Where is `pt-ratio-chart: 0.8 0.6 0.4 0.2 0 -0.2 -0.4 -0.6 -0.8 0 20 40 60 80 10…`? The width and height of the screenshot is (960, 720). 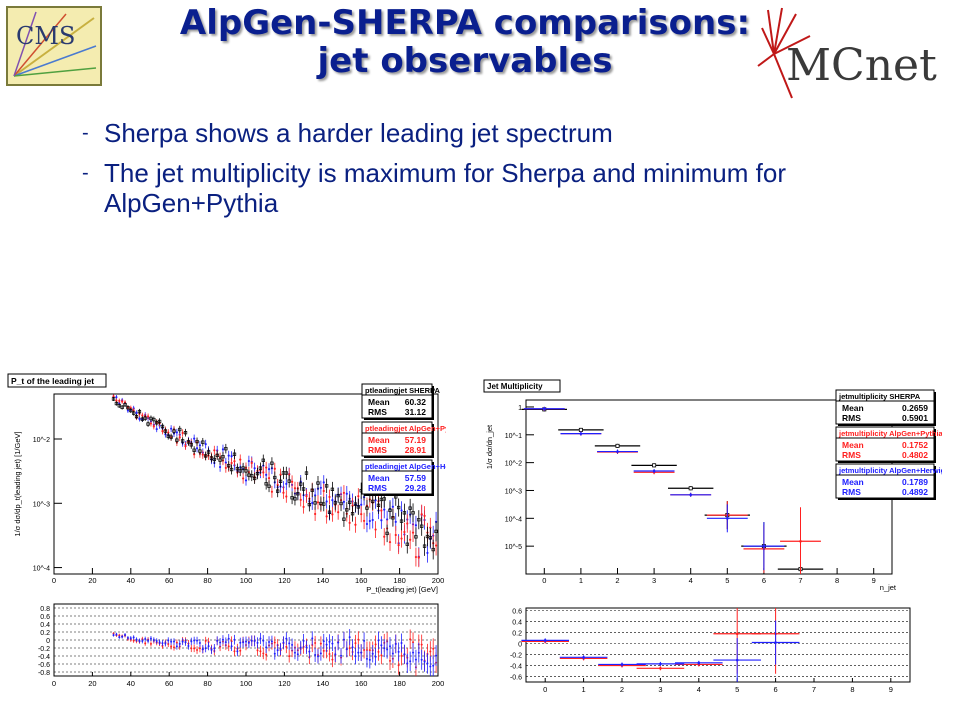
pt-ratio-chart: 0.8 0.6 0.4 0.2 0 -0.2 -0.4 -0.6 -0.8 0 20 40 60 80 10… is located at coordinates (226, 646).